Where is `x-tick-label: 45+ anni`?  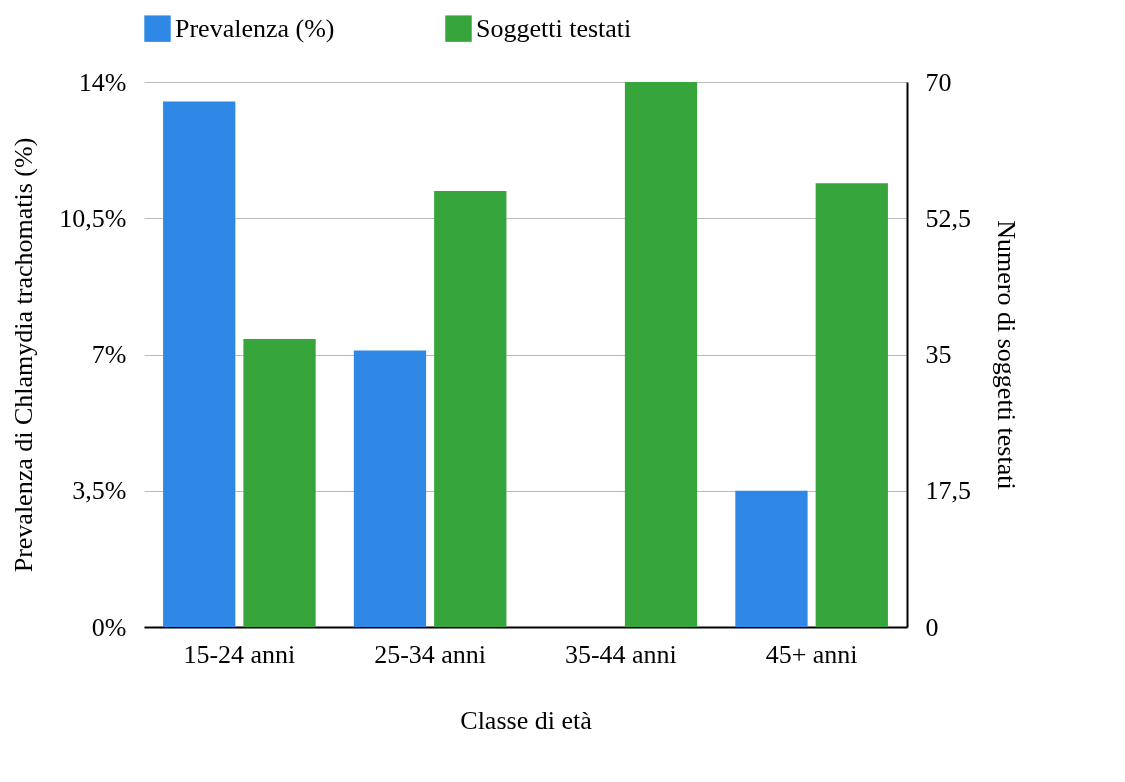
x-tick-label: 45+ anni is located at coordinates (811, 654).